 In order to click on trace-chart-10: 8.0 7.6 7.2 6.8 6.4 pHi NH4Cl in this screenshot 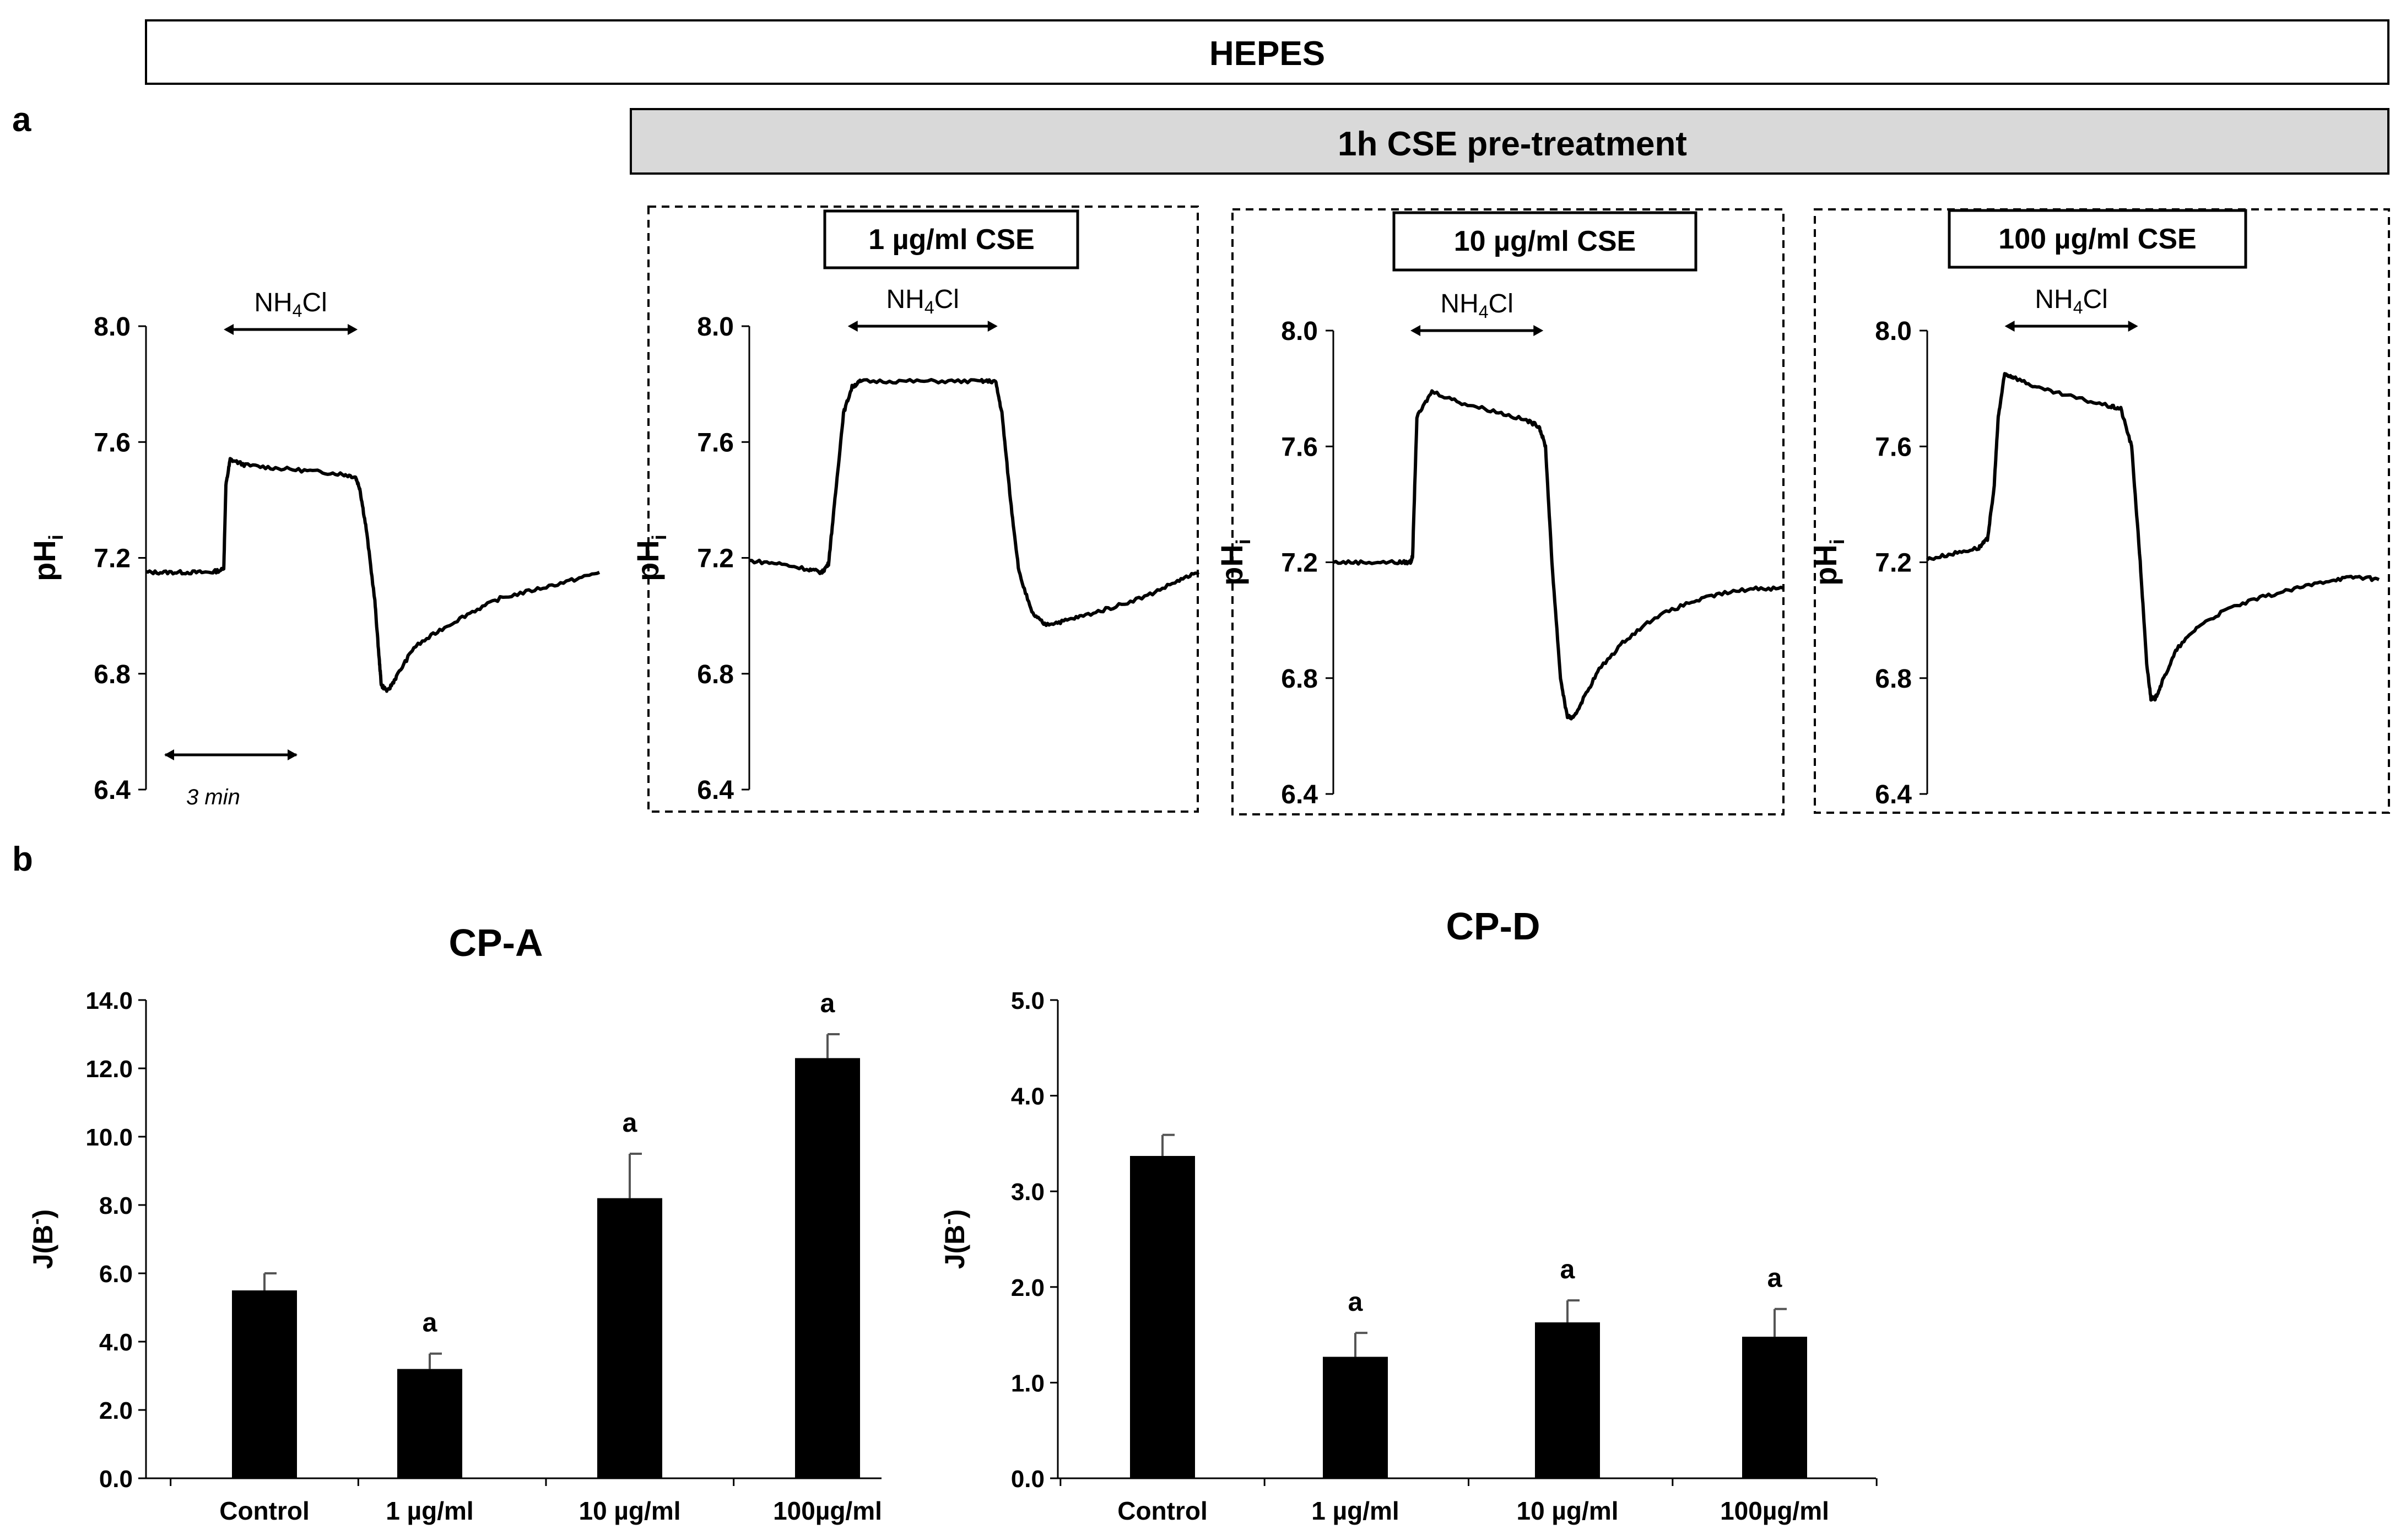, I will do `click(1500, 549)`.